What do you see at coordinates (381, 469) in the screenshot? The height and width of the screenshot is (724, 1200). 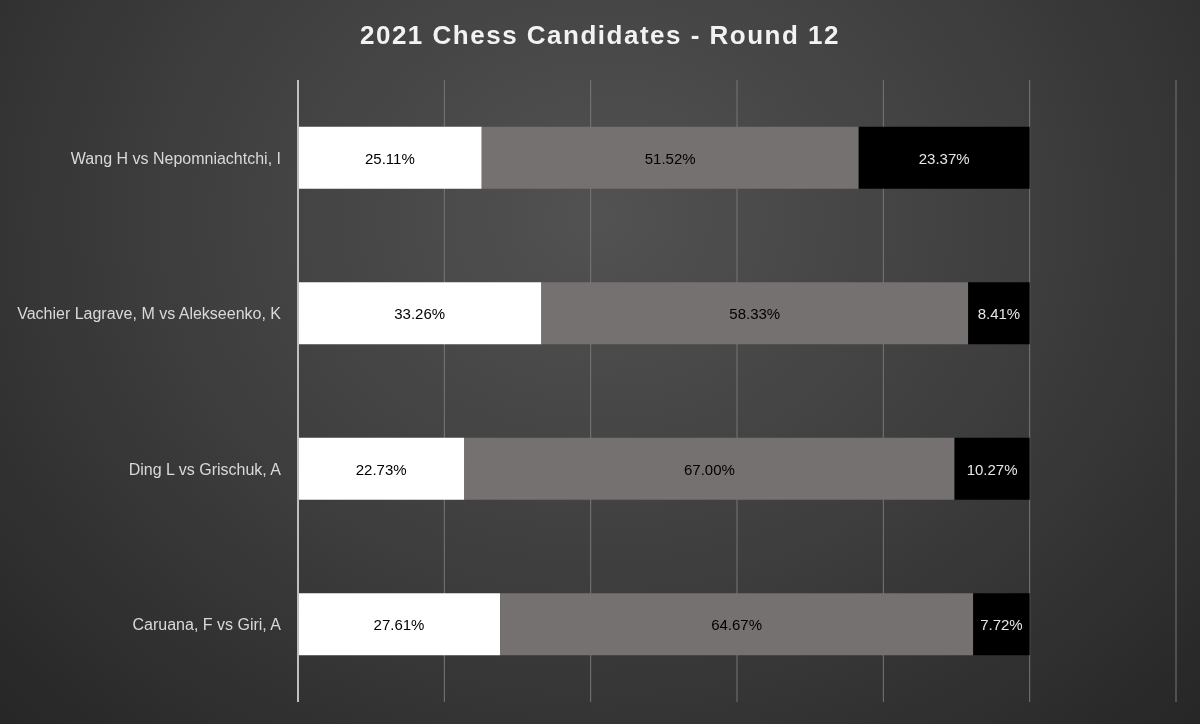 I see `data-label: 22.73%` at bounding box center [381, 469].